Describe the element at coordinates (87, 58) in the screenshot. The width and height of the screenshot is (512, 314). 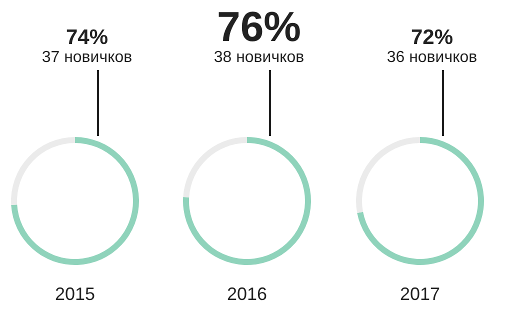
I see `text: 37 новичков` at that location.